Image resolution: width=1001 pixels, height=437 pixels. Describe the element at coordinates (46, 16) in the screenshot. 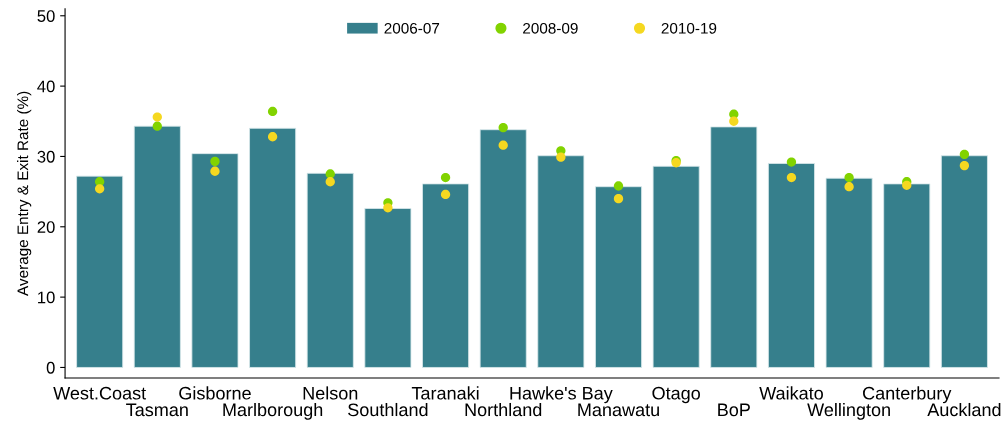

I see `y-tick-label: 50` at that location.